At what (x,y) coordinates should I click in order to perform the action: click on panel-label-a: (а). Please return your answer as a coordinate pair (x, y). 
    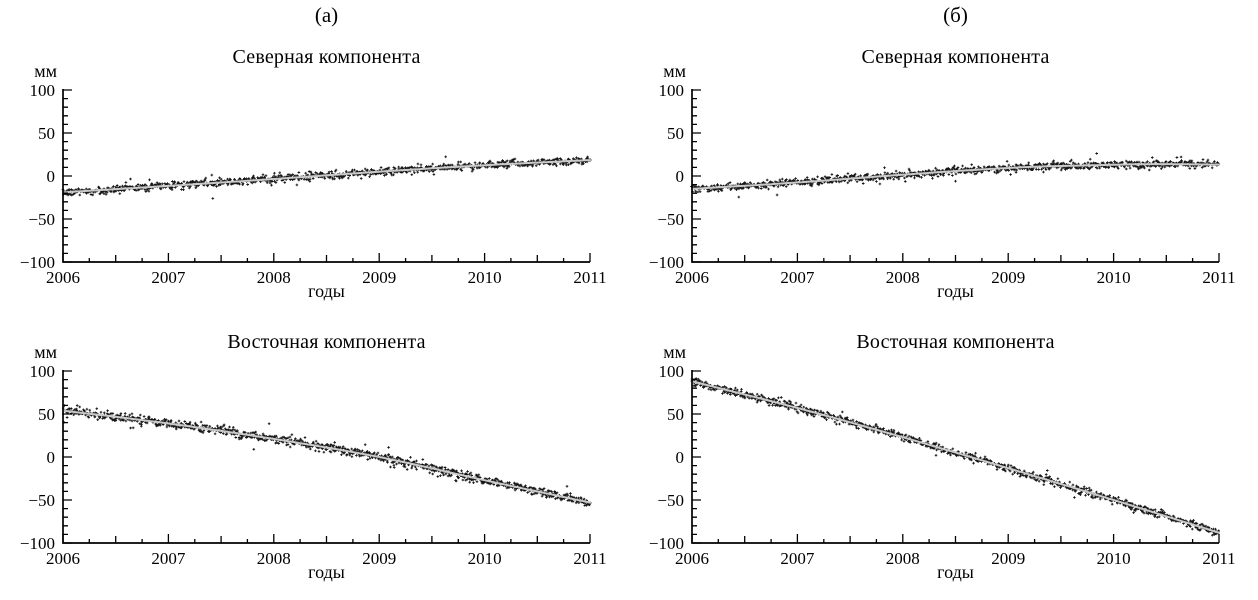
    Looking at the image, I should click on (326, 15).